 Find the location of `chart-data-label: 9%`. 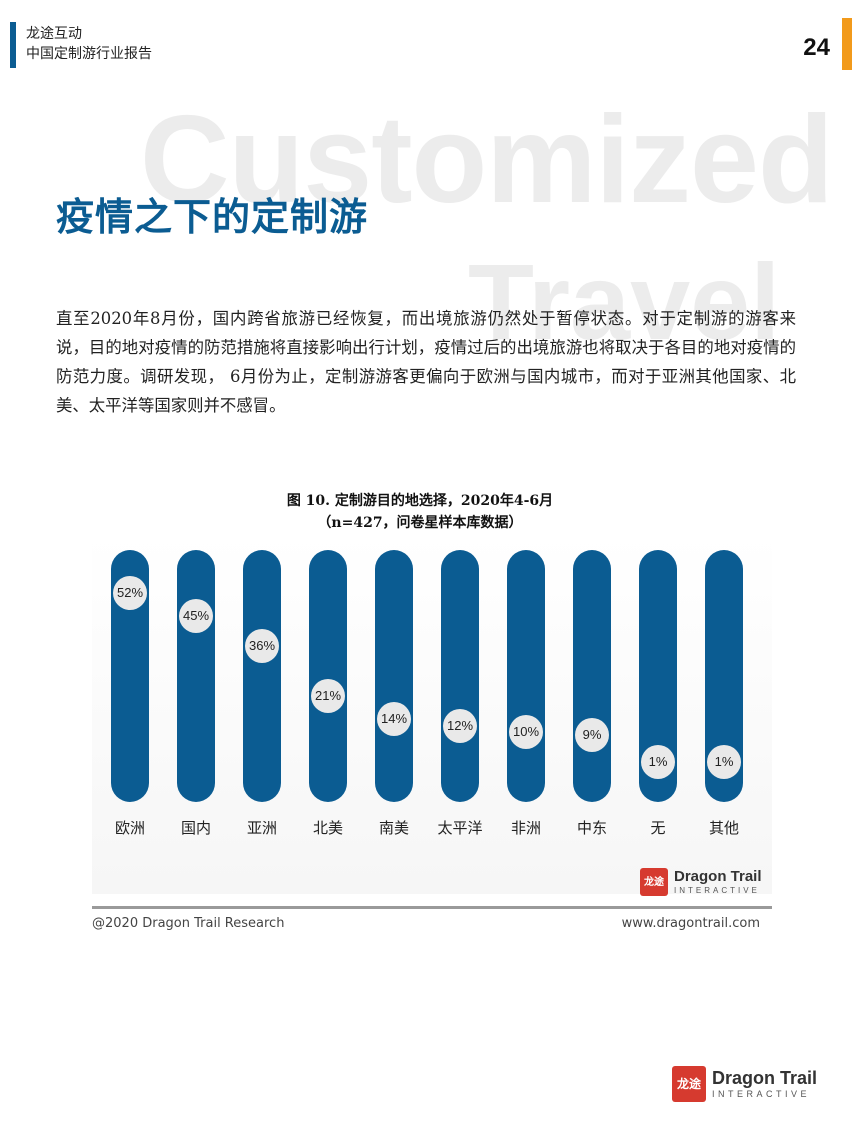

chart-data-label: 9% is located at coordinates (592, 735).